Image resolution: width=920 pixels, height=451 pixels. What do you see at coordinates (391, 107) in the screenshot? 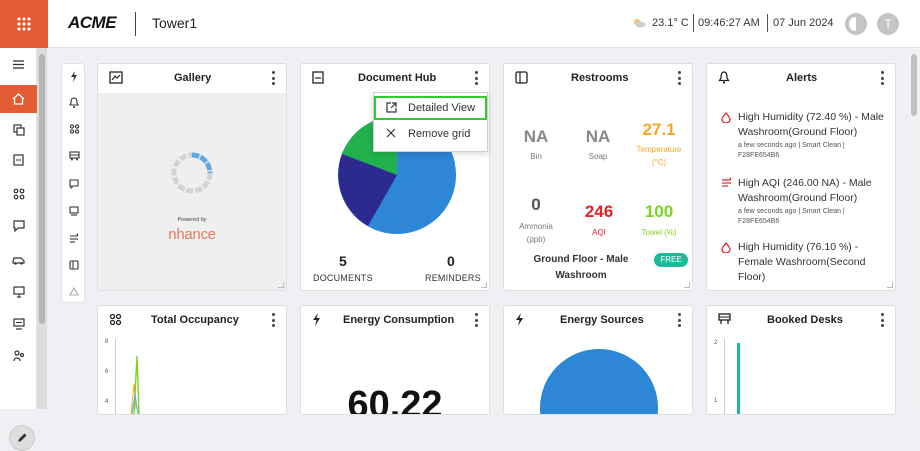
I see `open-external-icon` at bounding box center [391, 107].